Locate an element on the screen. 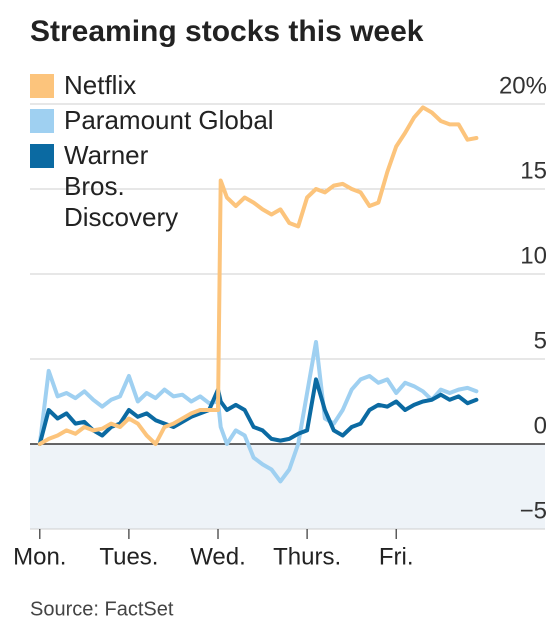 The image size is (560, 642). chart-title: Streaming stocks this week is located at coordinates (227, 31).